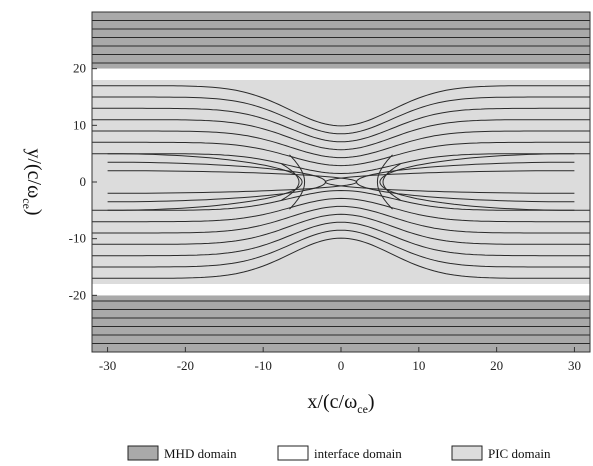 The width and height of the screenshot is (593, 466). Describe the element at coordinates (358, 453) in the screenshot. I see `legend-label: interface domain` at that location.